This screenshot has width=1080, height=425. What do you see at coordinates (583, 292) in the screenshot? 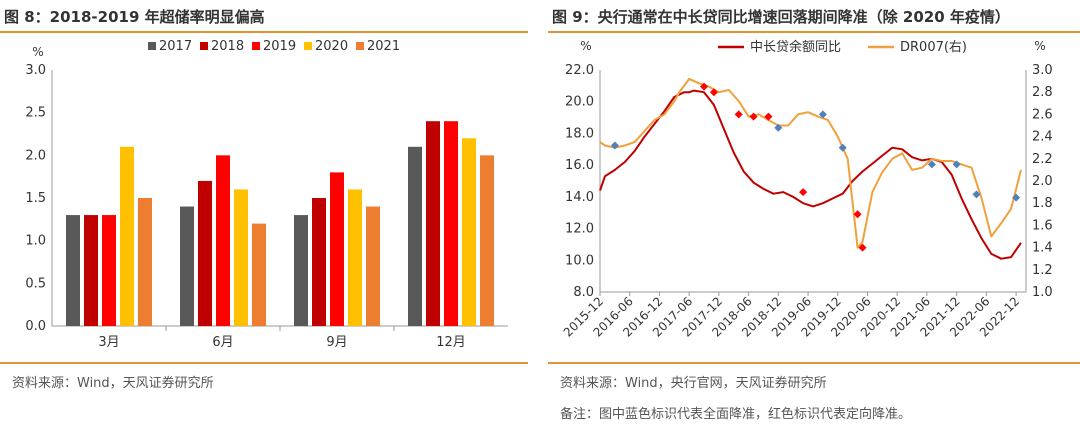
I see `left-y-tick-label: 8.0` at bounding box center [583, 292].